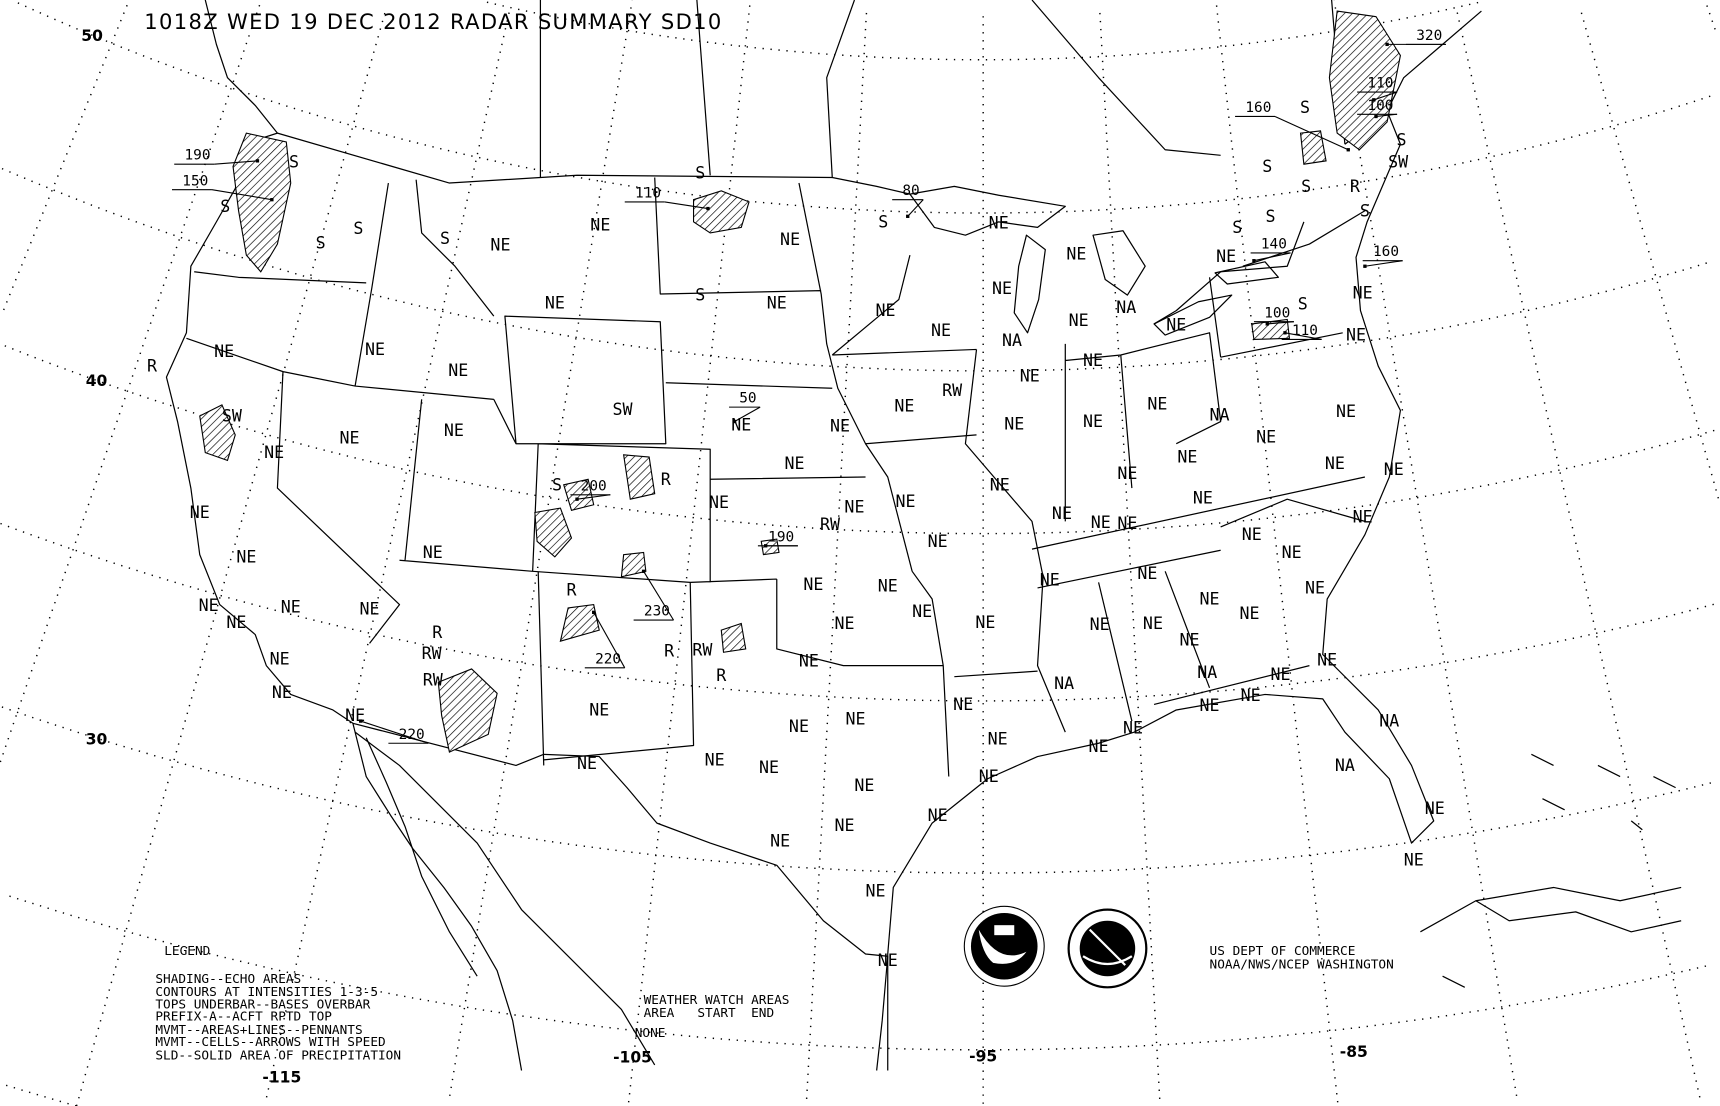 This screenshot has width=1720, height=1106. Describe the element at coordinates (594, 163) in the screenshot. I see `us-canada-border-west` at that location.